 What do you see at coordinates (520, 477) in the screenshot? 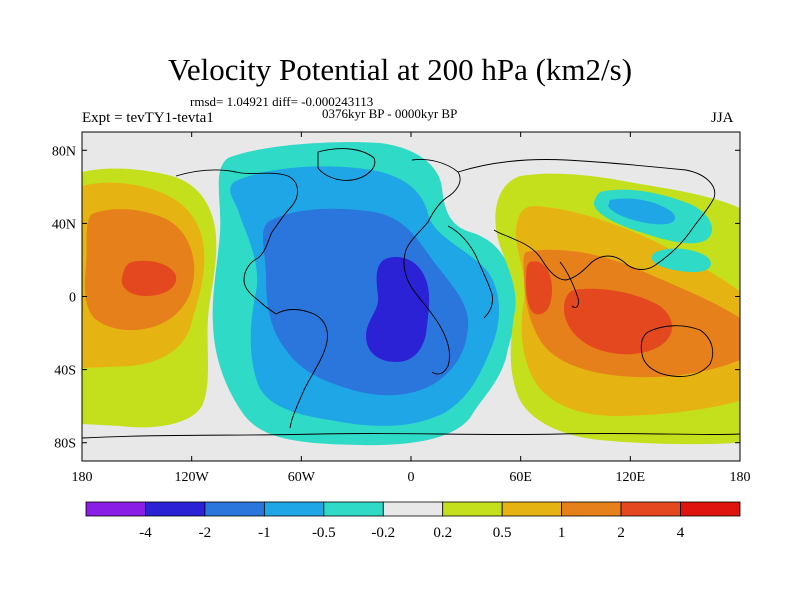
I see `x-tick-label: 60E` at bounding box center [520, 477].